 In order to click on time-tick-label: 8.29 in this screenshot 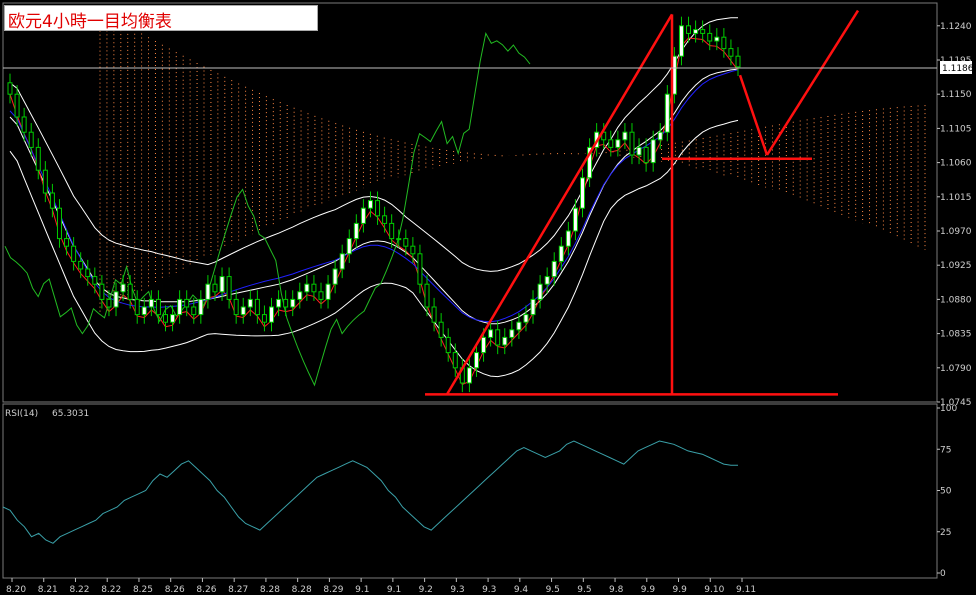, I will do `click(333, 590)`.